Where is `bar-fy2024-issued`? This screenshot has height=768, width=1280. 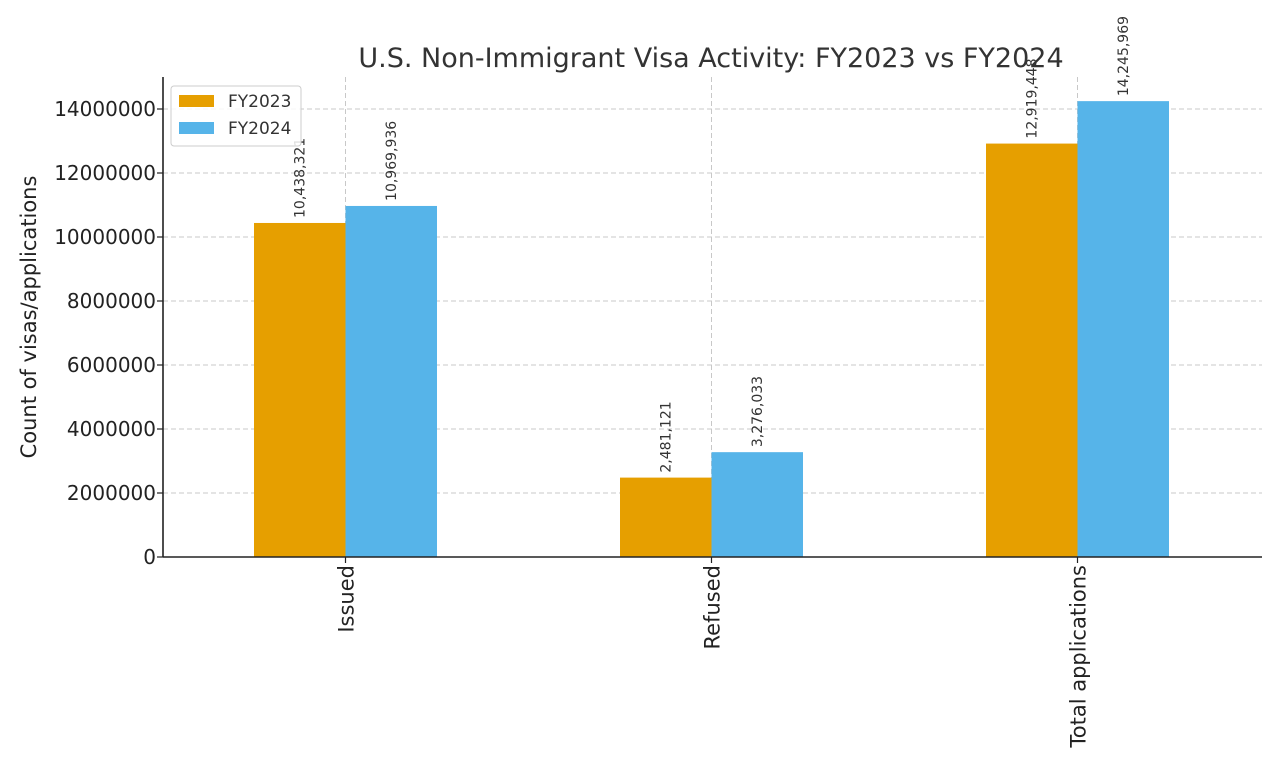
bar-fy2024-issued is located at coordinates (391, 381).